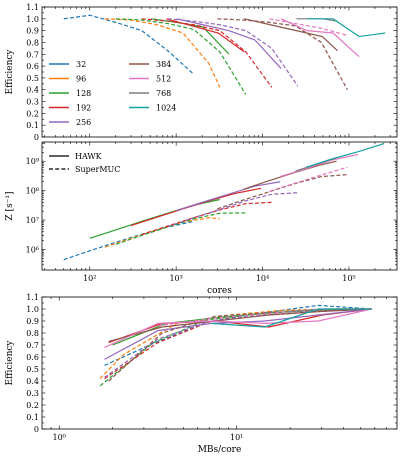  Describe the element at coordinates (219, 291) in the screenshot. I see `x-axis-label: cores` at that location.